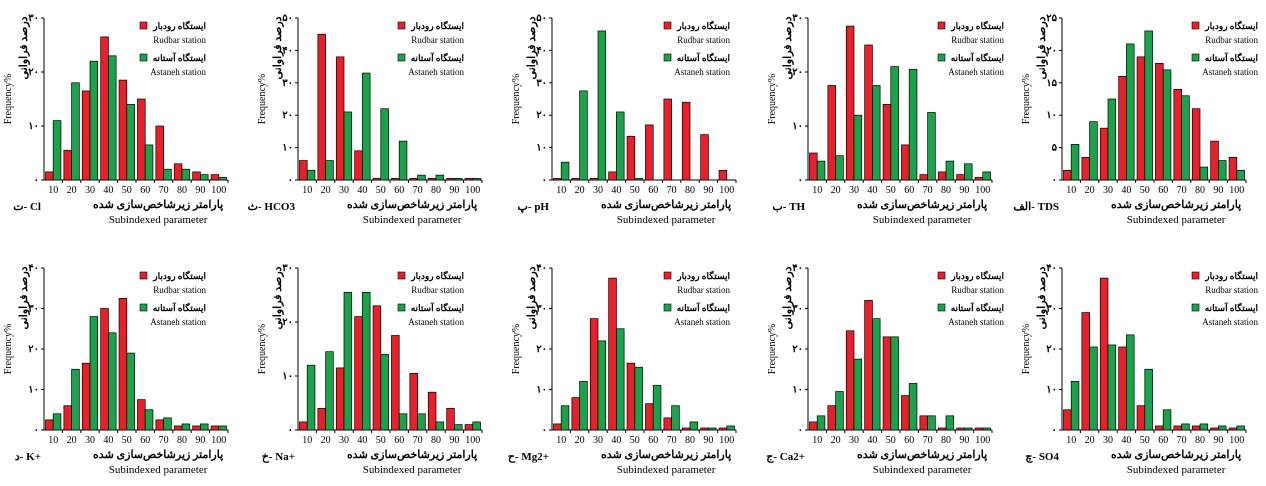 The image size is (1266, 486). Describe the element at coordinates (785, 457) in the screenshot. I see `panel-label: ج- Ca2+` at that location.